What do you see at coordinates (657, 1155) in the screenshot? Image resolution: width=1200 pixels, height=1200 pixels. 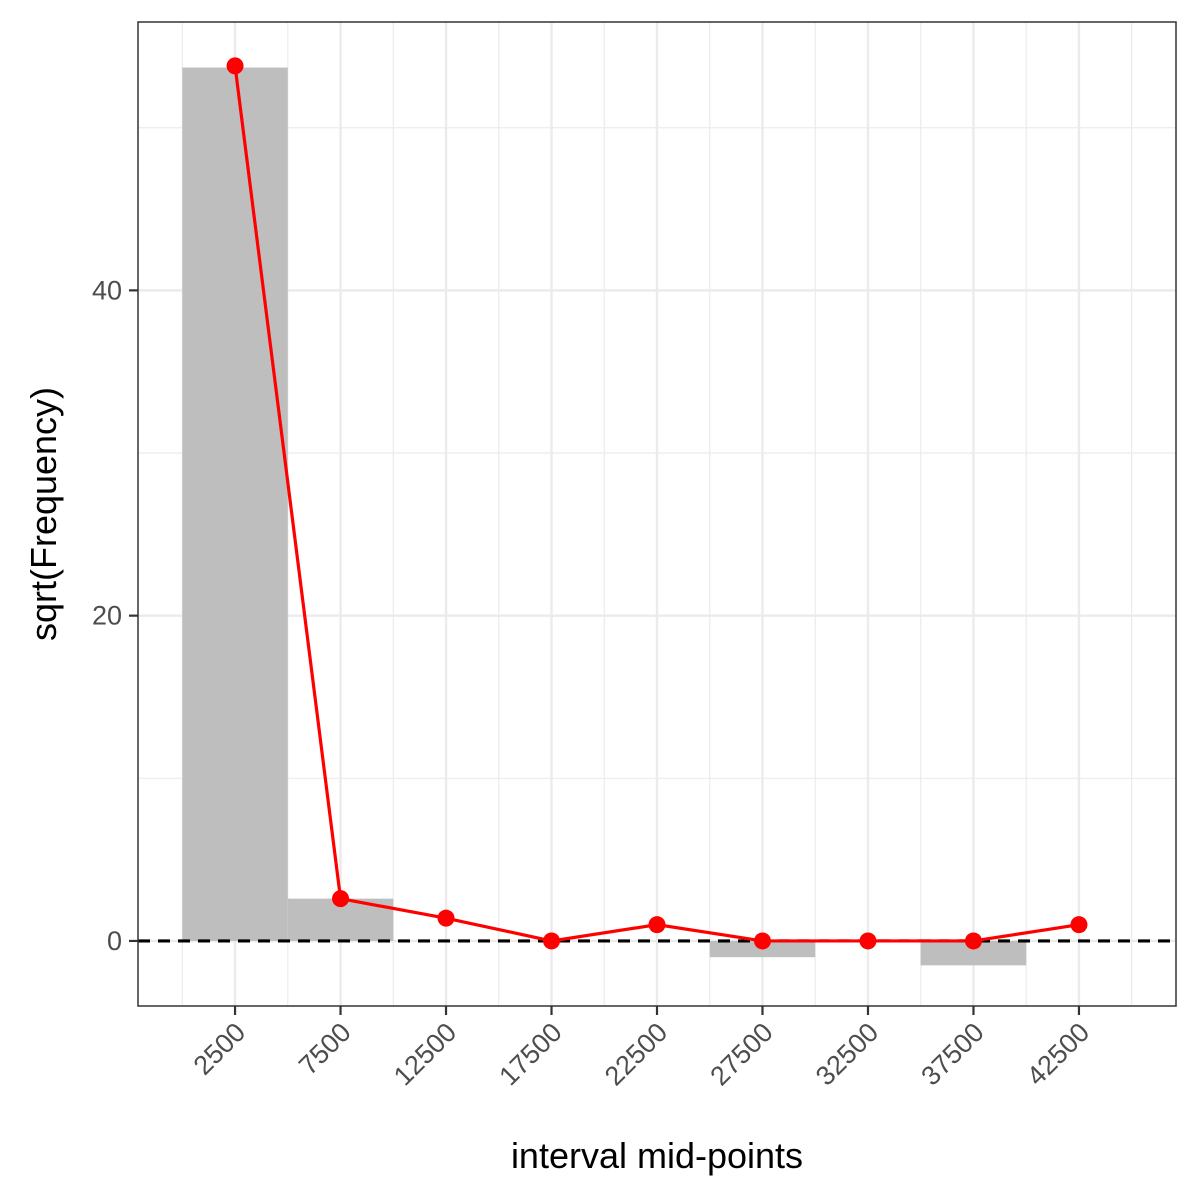 I see `x-axis-title: interval mid-points` at bounding box center [657, 1155].